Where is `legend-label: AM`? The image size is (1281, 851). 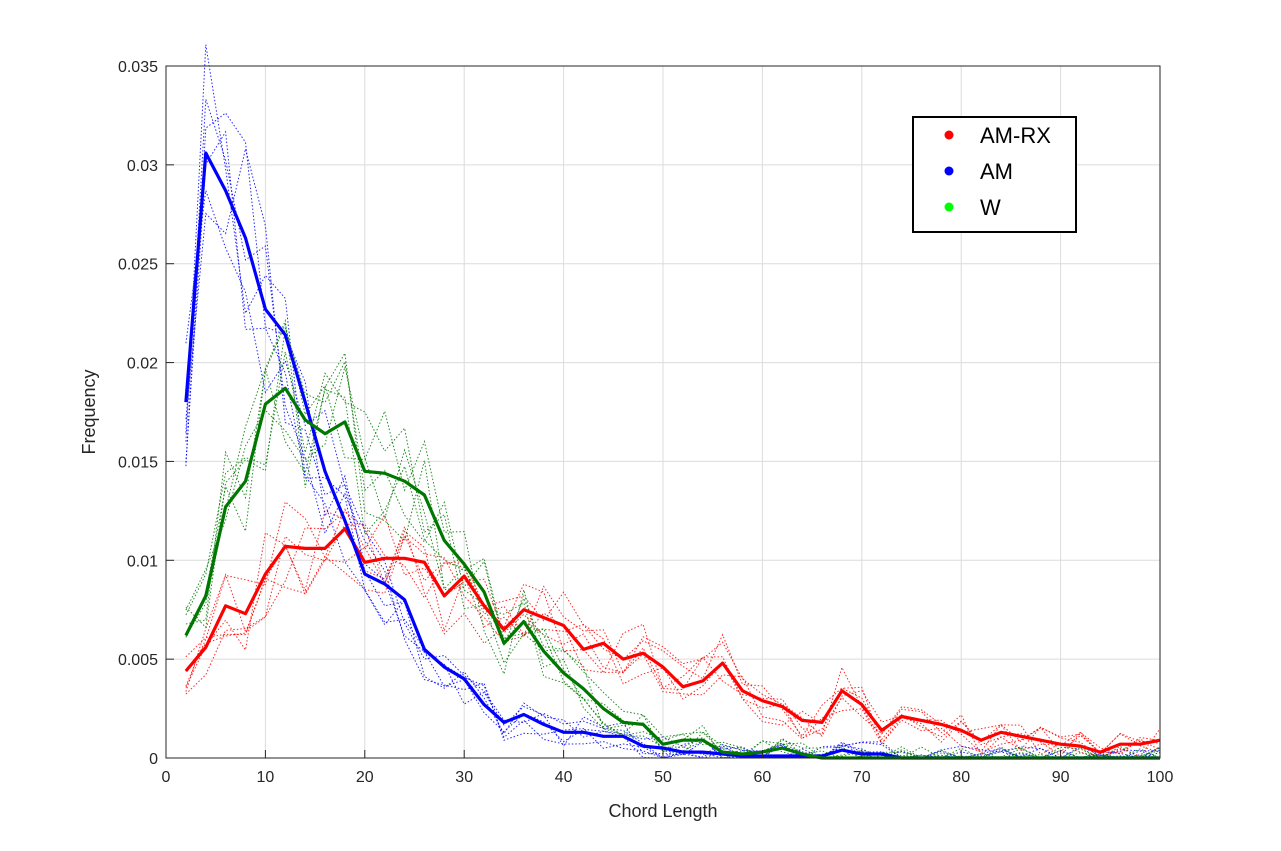
legend-label: AM is located at coordinates (996, 171).